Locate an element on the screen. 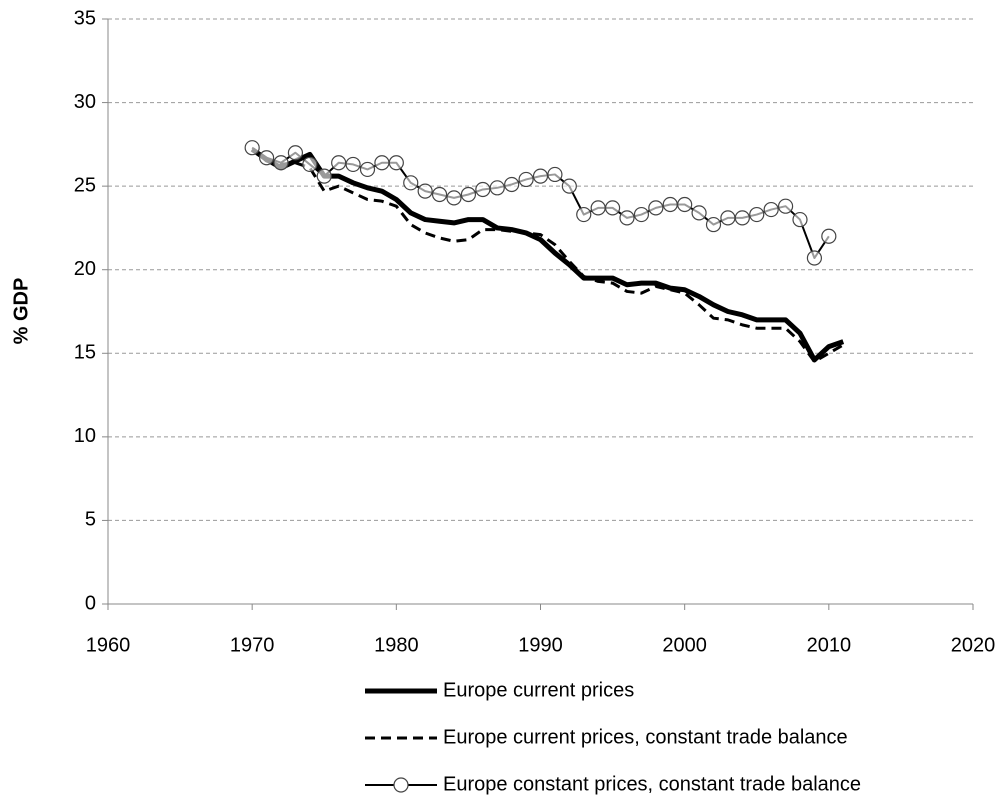 This screenshot has height=803, width=1005. y-axis-label: % GDP is located at coordinates (21, 311).